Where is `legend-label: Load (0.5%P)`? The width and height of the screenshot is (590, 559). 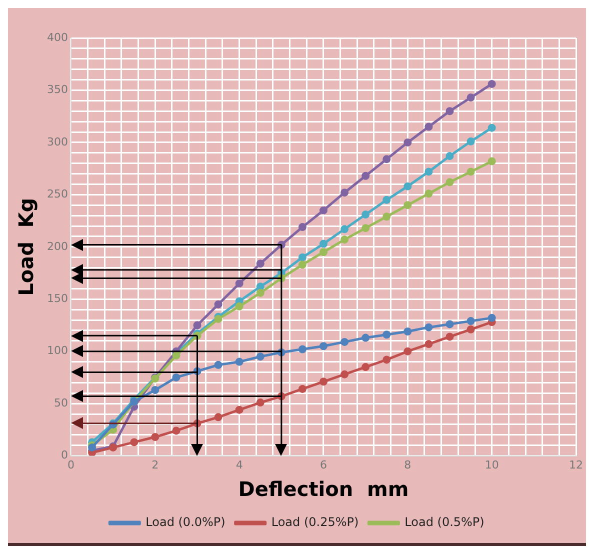
legend-label: Load (0.5%P) is located at coordinates (444, 522).